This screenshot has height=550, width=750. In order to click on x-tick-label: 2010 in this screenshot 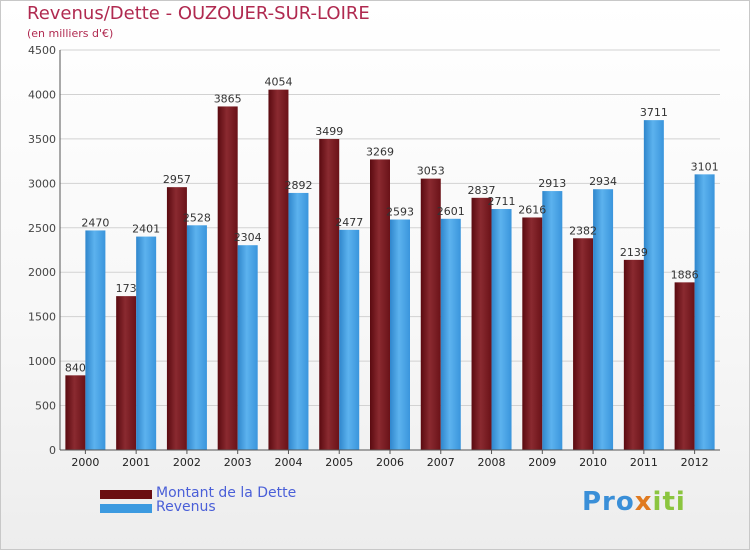, I will do `click(593, 462)`.